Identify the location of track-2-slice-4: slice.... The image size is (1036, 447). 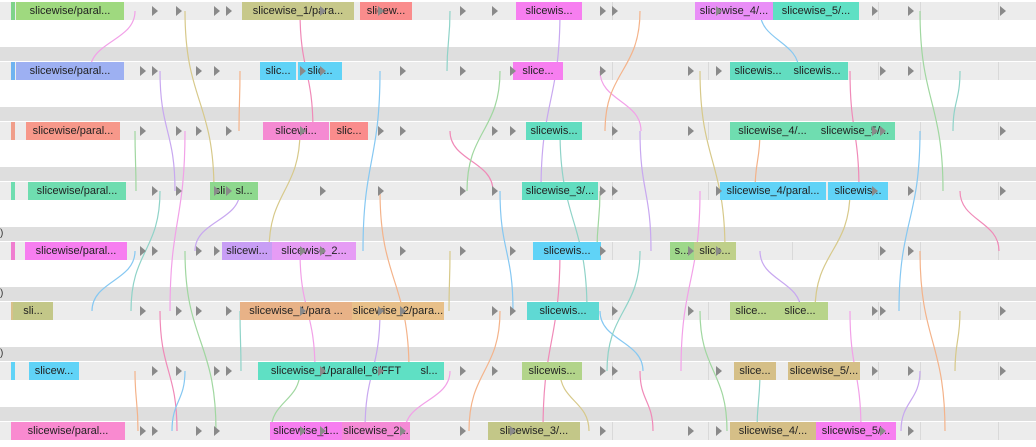
(538, 71).